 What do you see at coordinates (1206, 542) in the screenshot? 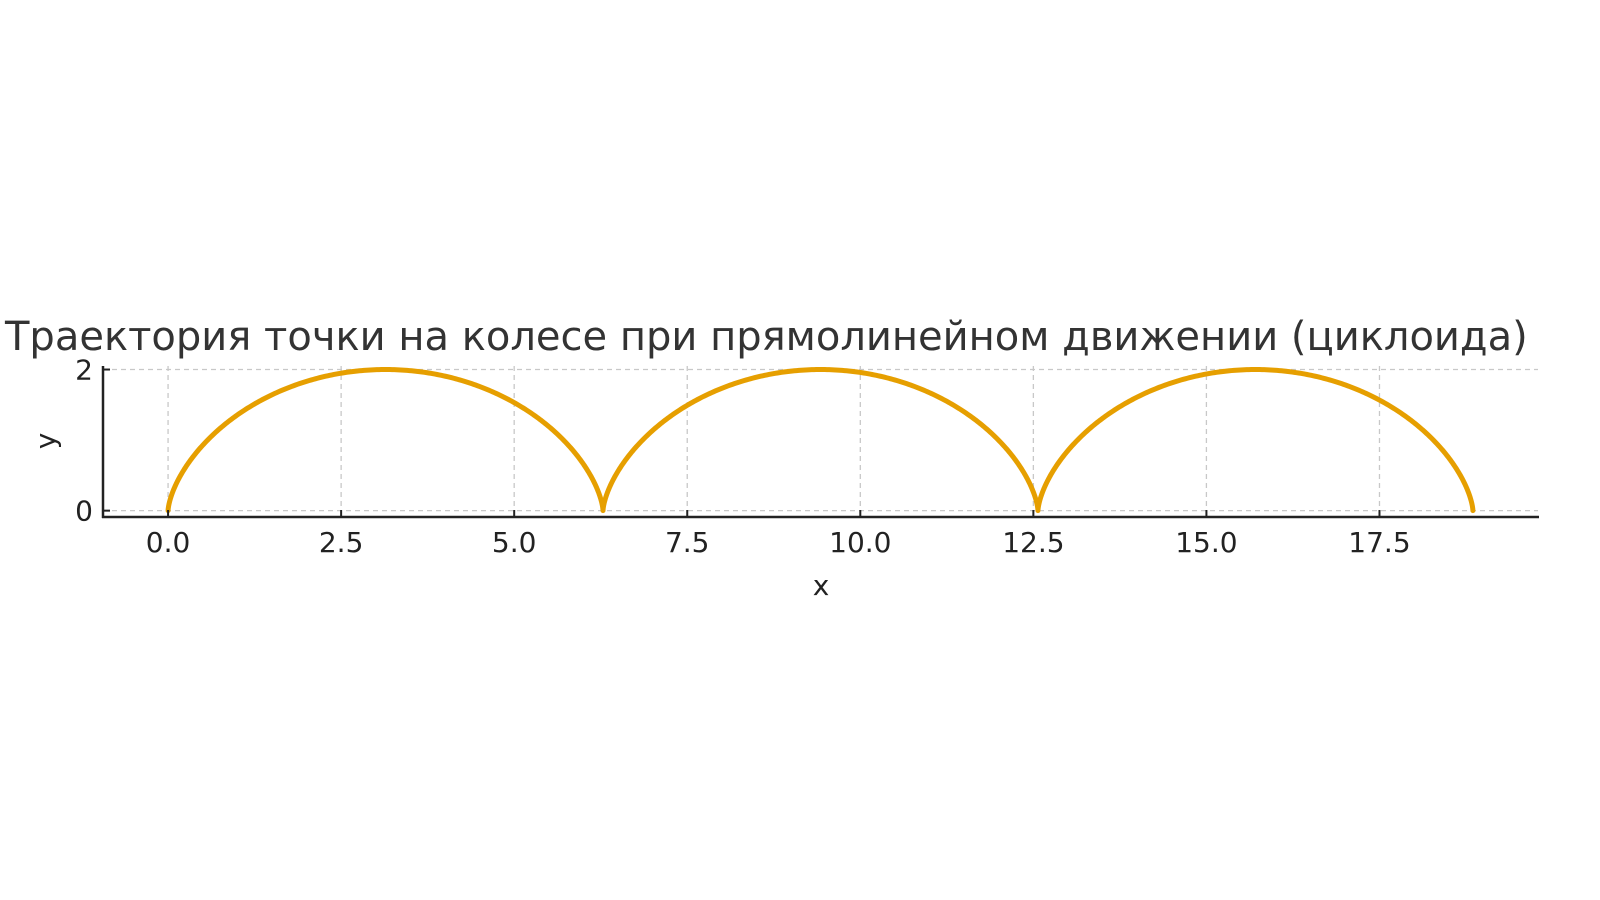
I see `x-tick-label: 15.0` at bounding box center [1206, 542].